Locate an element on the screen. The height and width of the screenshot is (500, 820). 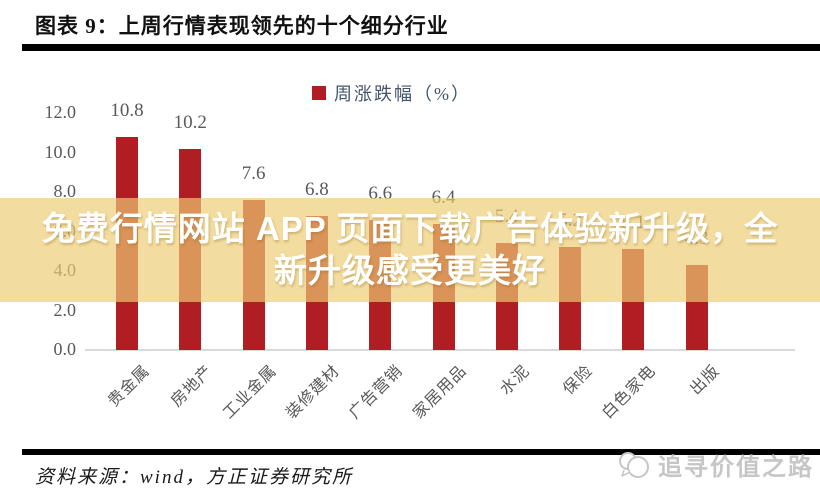
x-axis-label: 家居用品 is located at coordinates (439, 392).